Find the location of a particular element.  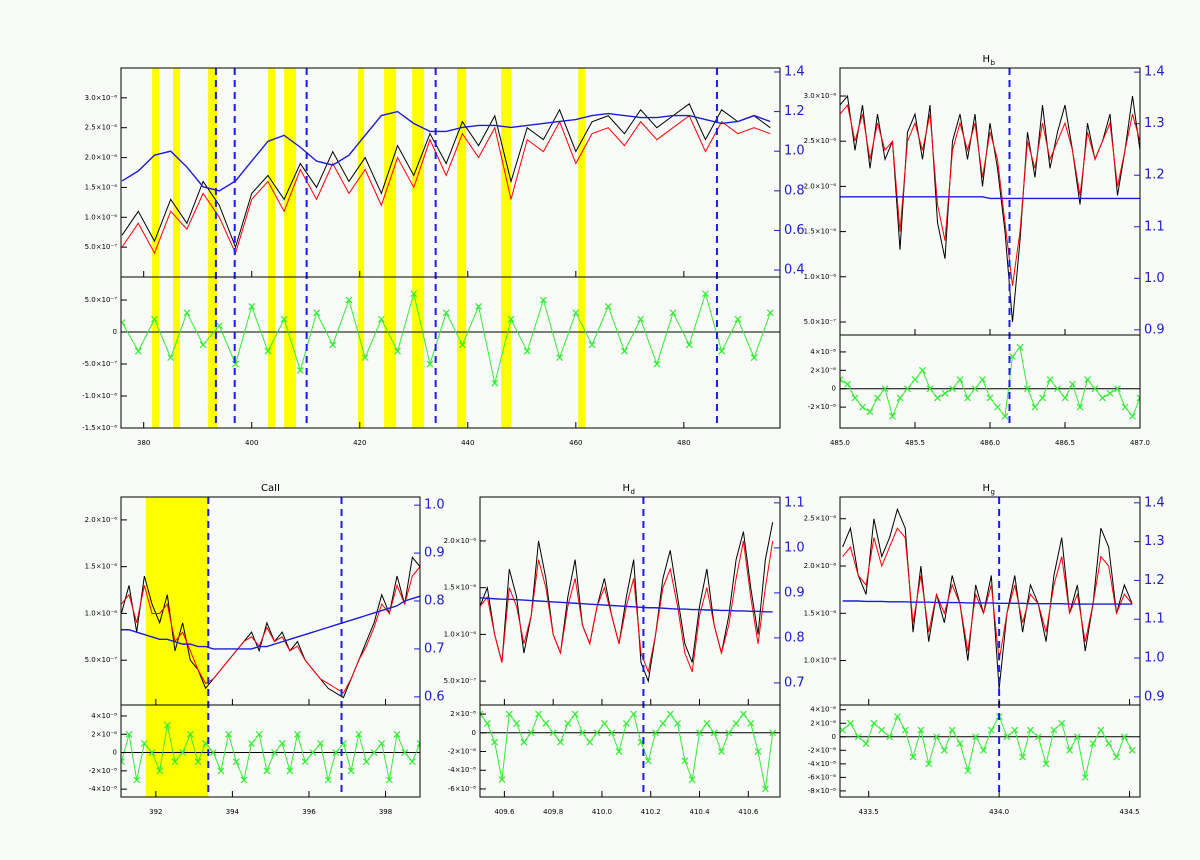

residual-tick-label: -8×10⁻⁸ is located at coordinates (822, 791).